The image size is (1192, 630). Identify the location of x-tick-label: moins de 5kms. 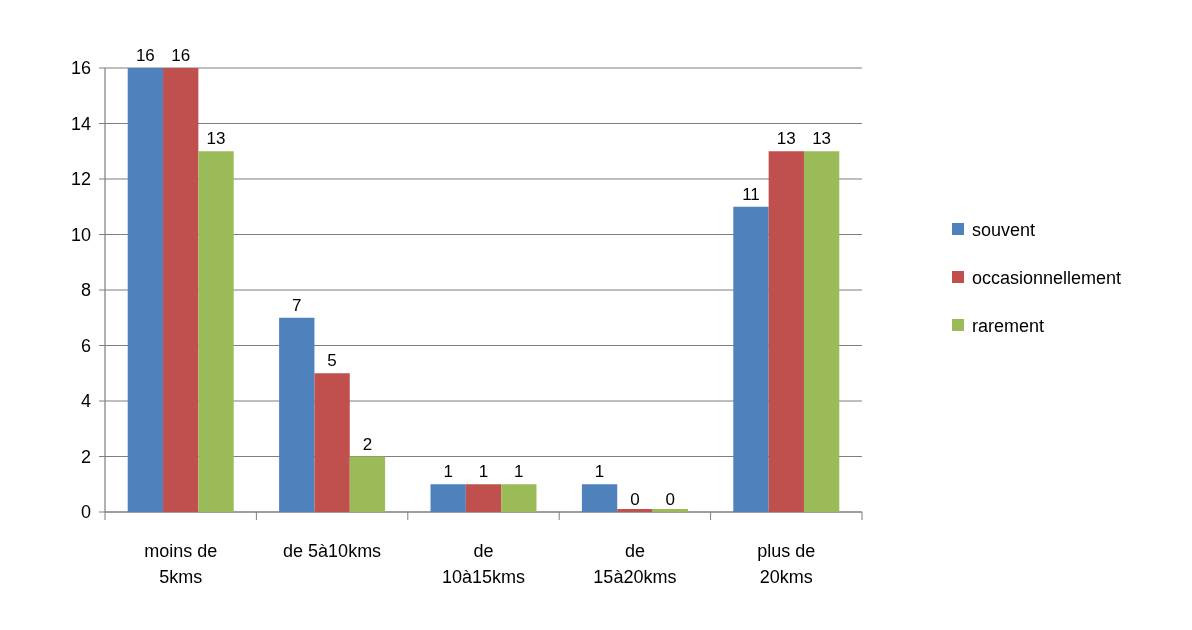
(181, 564).